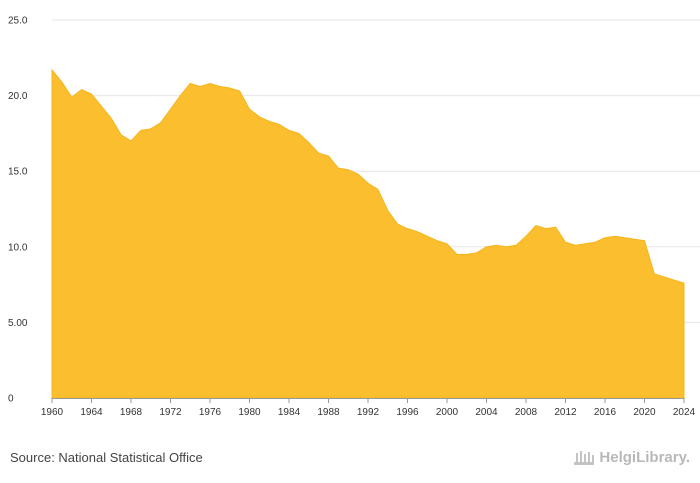 This screenshot has height=483, width=700. I want to click on x-tick-label: 2016, so click(605, 412).